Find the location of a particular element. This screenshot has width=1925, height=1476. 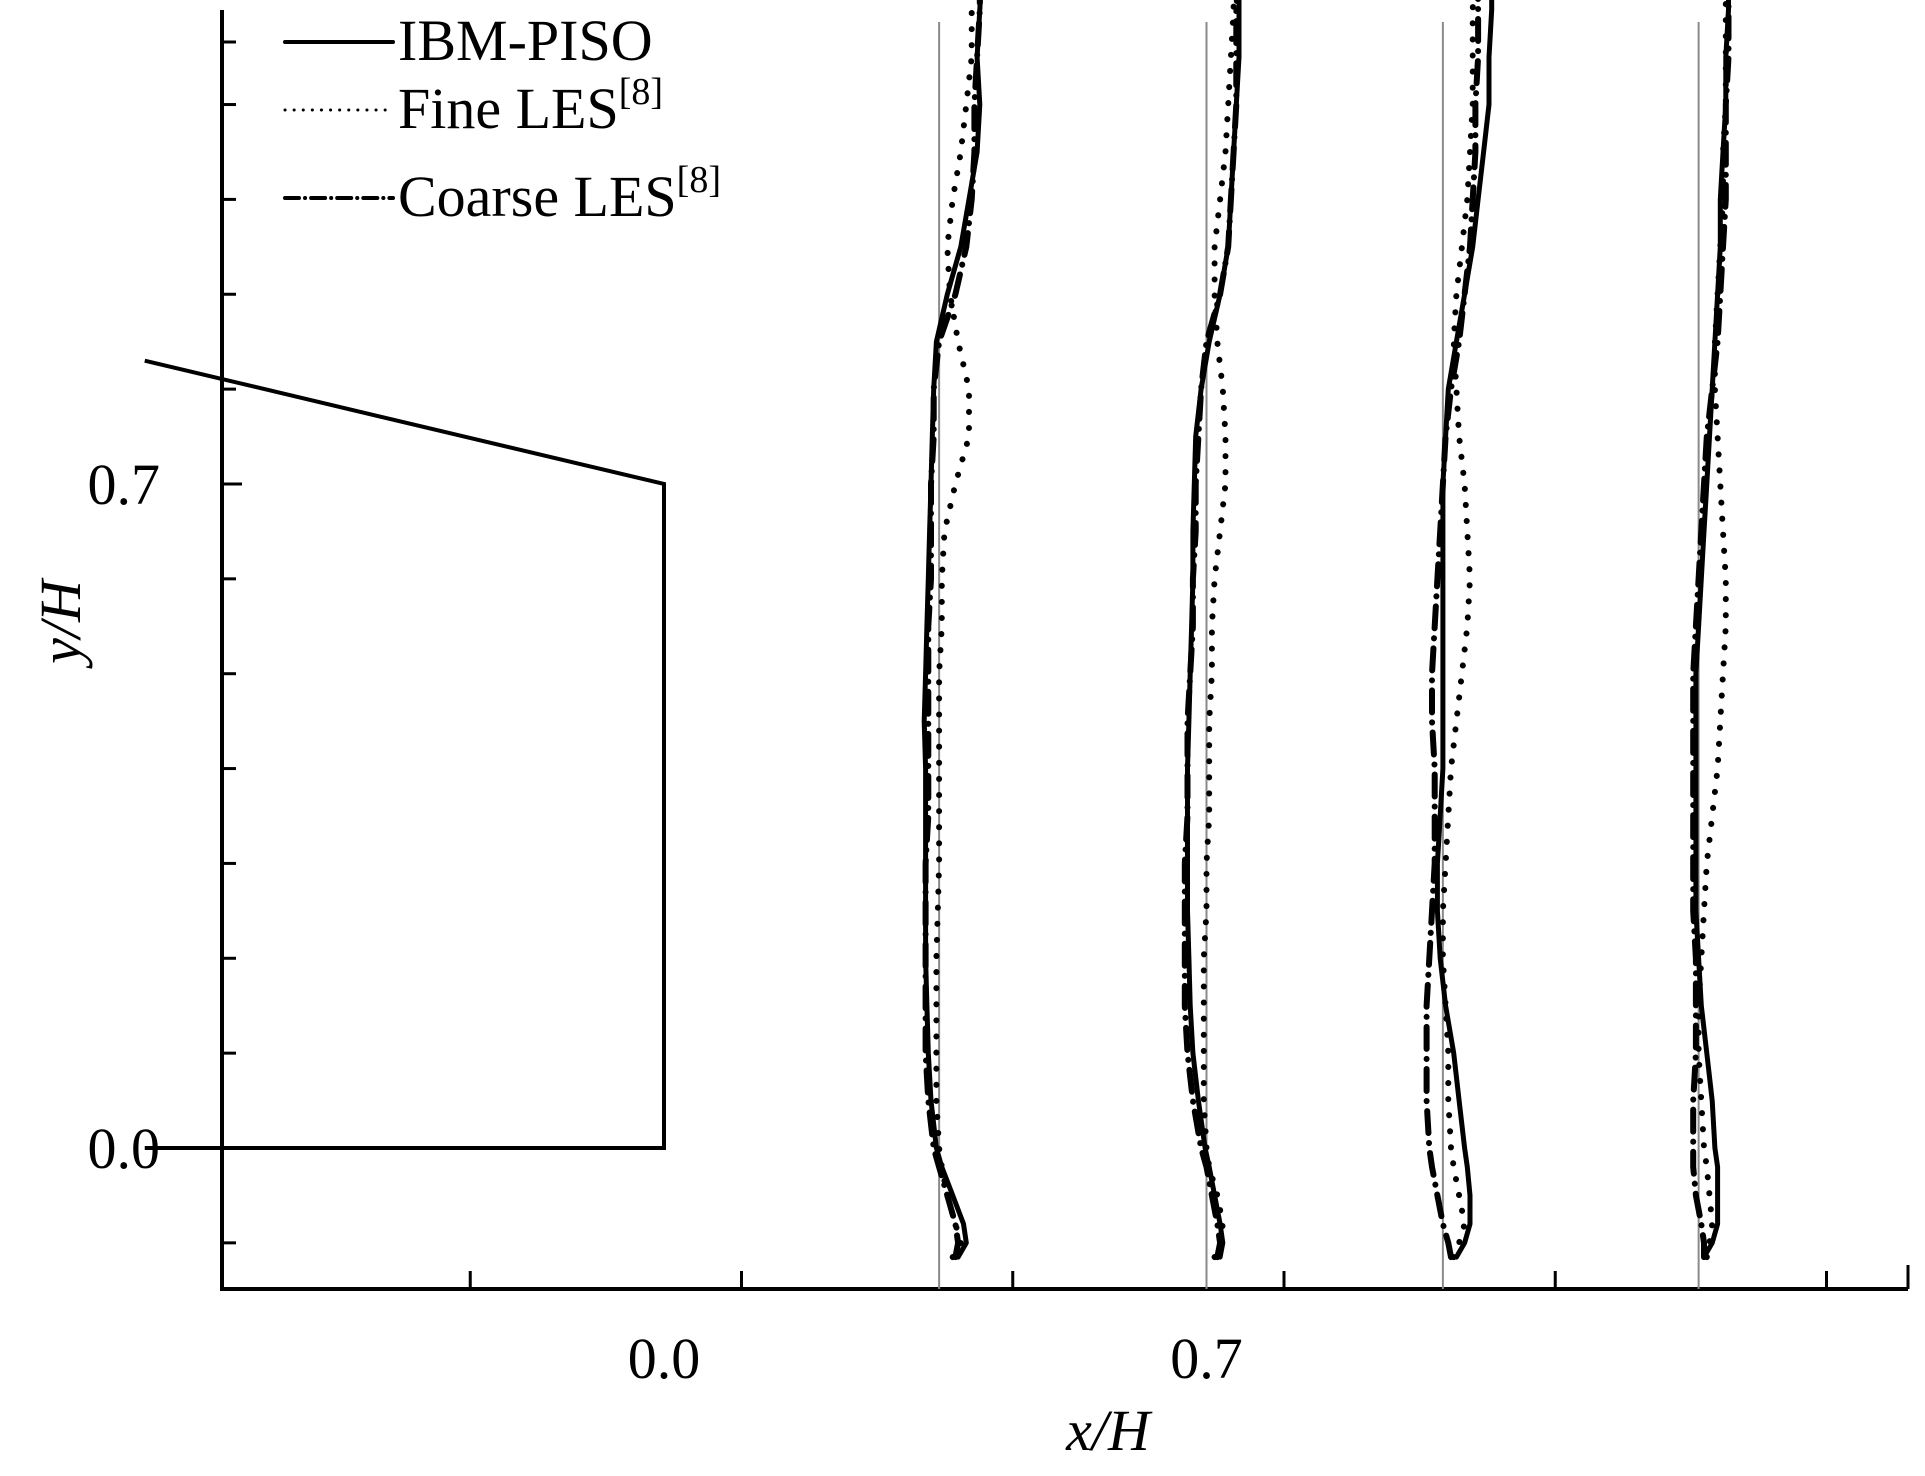

y-tick-label: 0.0 is located at coordinates (124, 1148).